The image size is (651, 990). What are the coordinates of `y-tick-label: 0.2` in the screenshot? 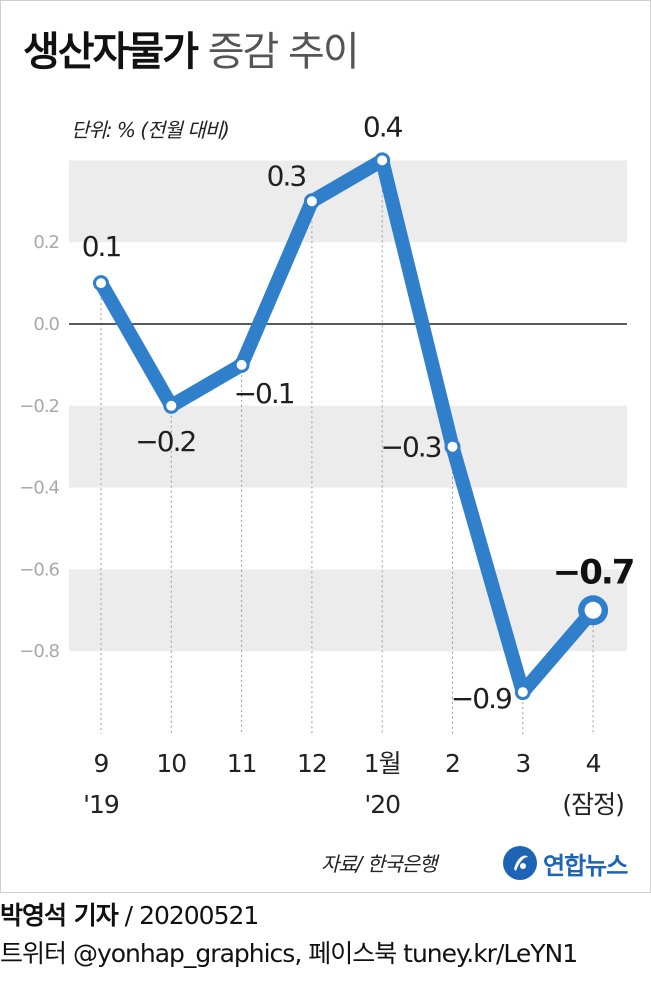 It's located at (46, 242).